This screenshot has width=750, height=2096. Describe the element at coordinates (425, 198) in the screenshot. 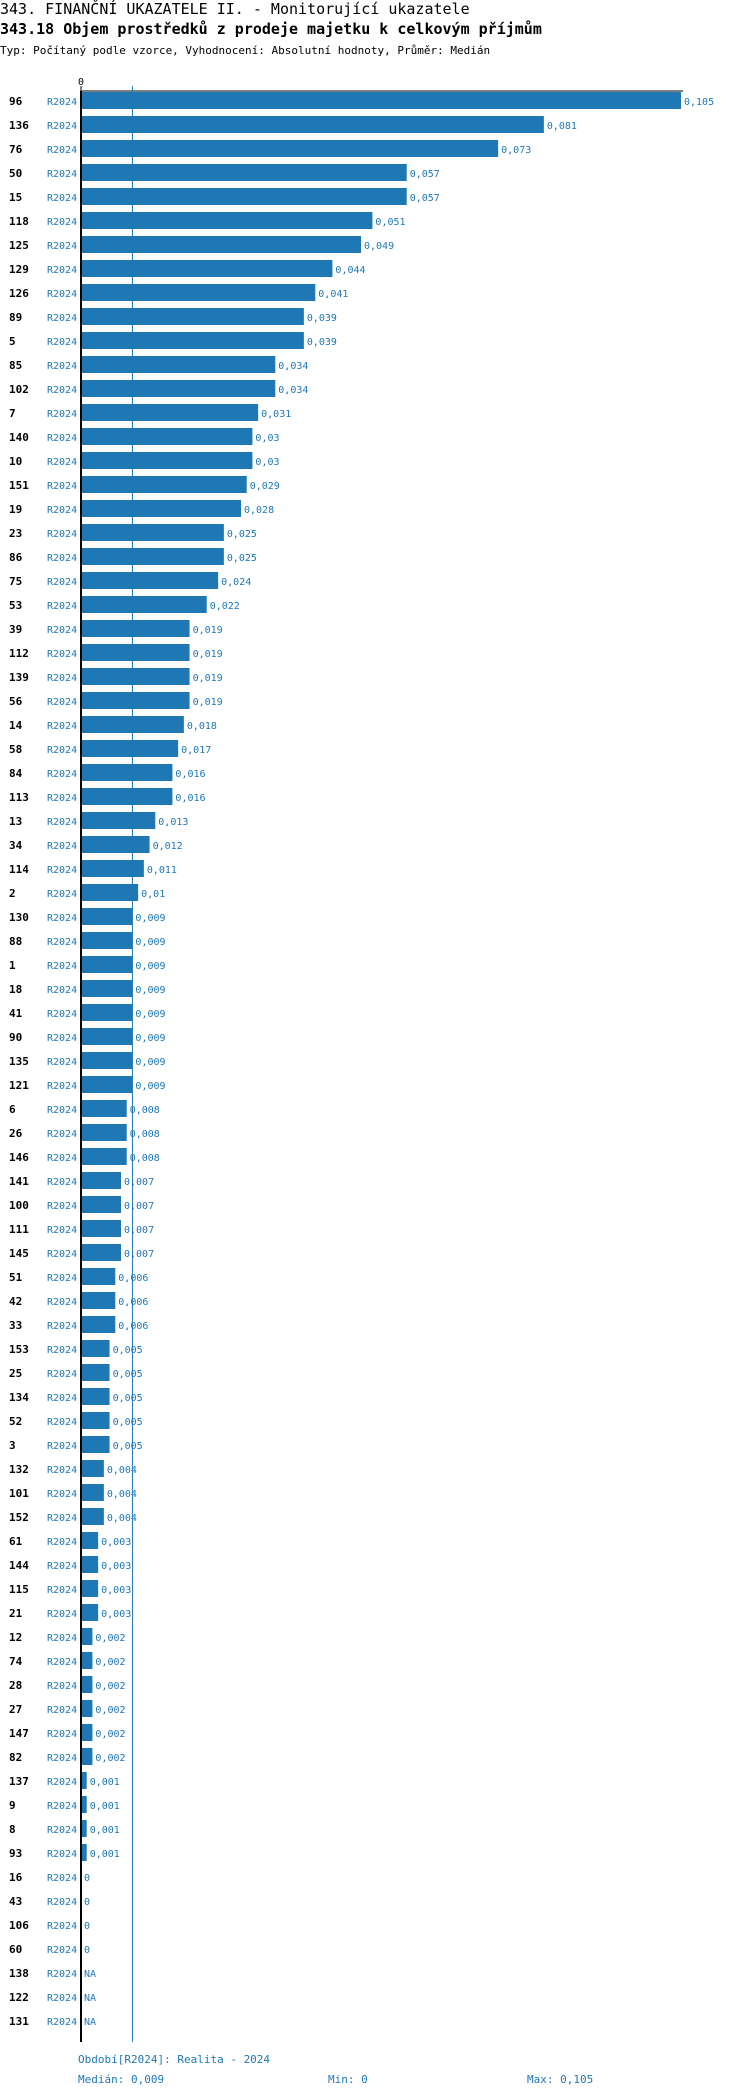

I see `bar-value-label: 0,057` at that location.